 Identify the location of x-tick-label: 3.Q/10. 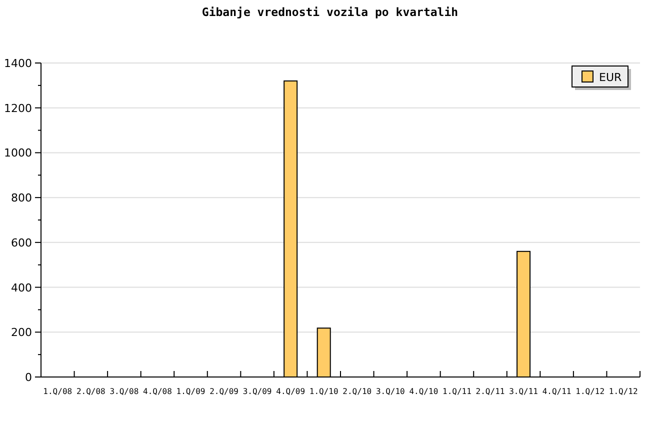
(391, 391).